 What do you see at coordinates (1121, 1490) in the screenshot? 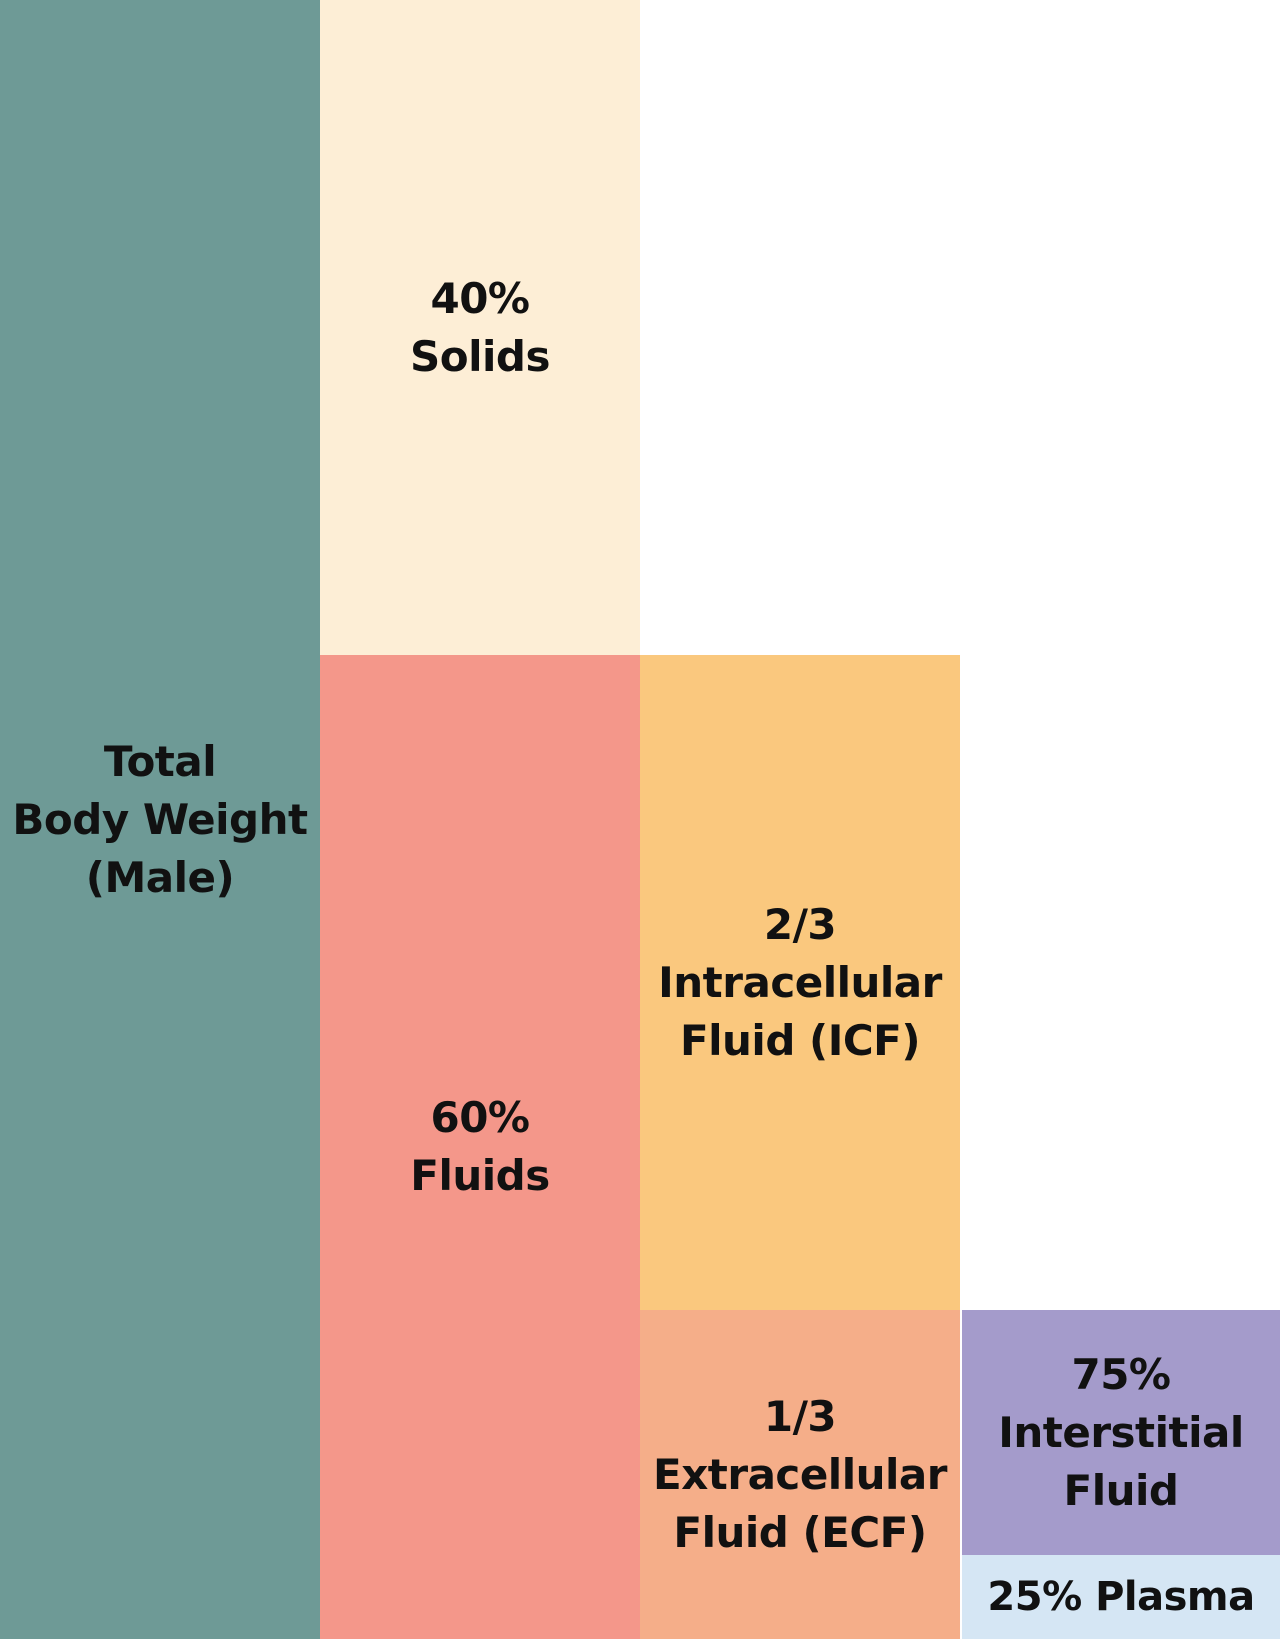
I see `interstitial-line-3: Fluid` at bounding box center [1121, 1490].